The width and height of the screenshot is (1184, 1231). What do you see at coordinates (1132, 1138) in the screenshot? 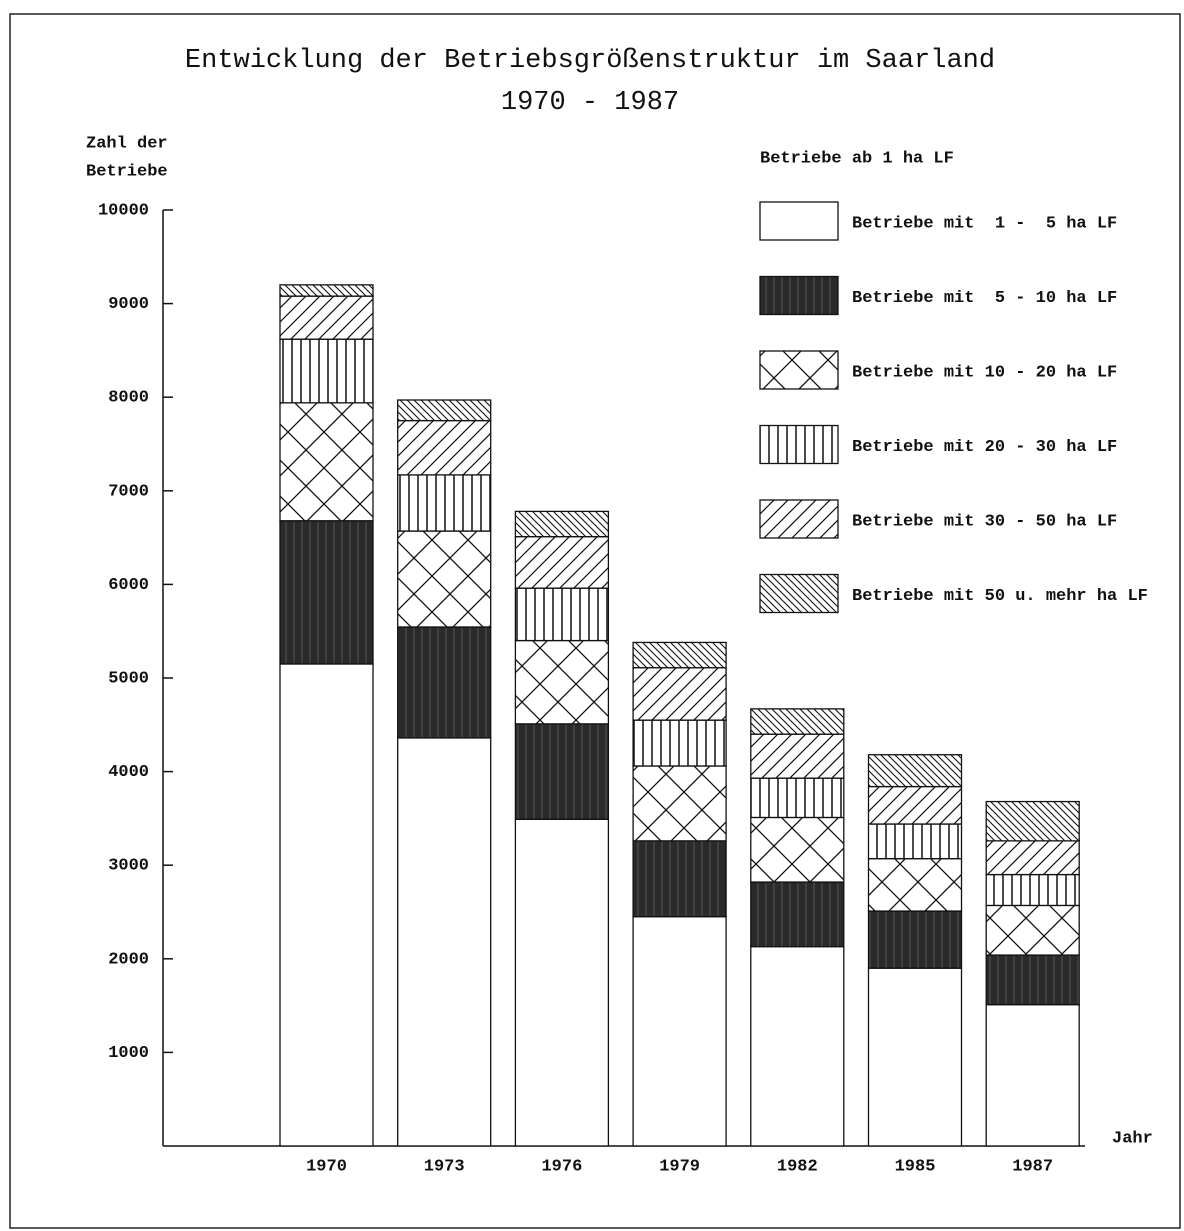
I see `x-axis-label: Jahr` at bounding box center [1132, 1138].